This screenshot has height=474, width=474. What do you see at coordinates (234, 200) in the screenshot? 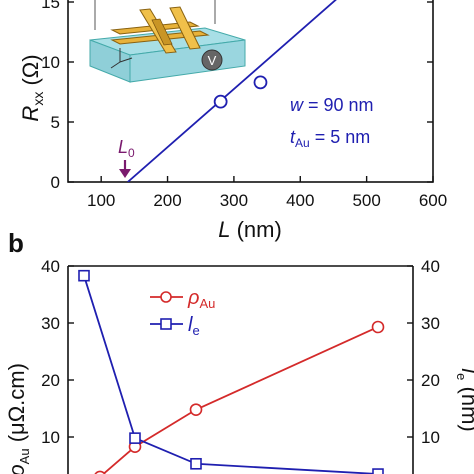
I see `x-tick-label: 300` at bounding box center [234, 200].